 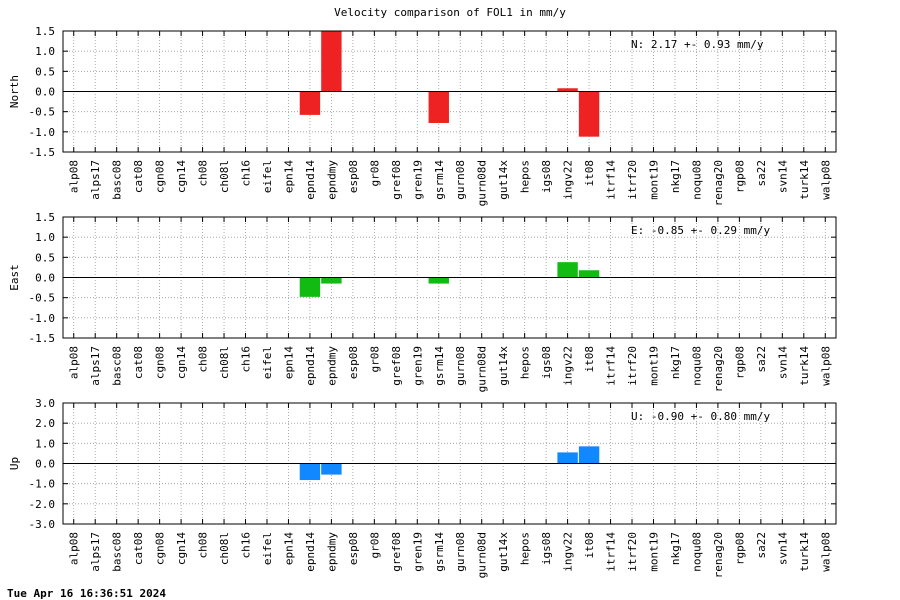 I want to click on ytick-label: -2.0, so click(x=42, y=504).